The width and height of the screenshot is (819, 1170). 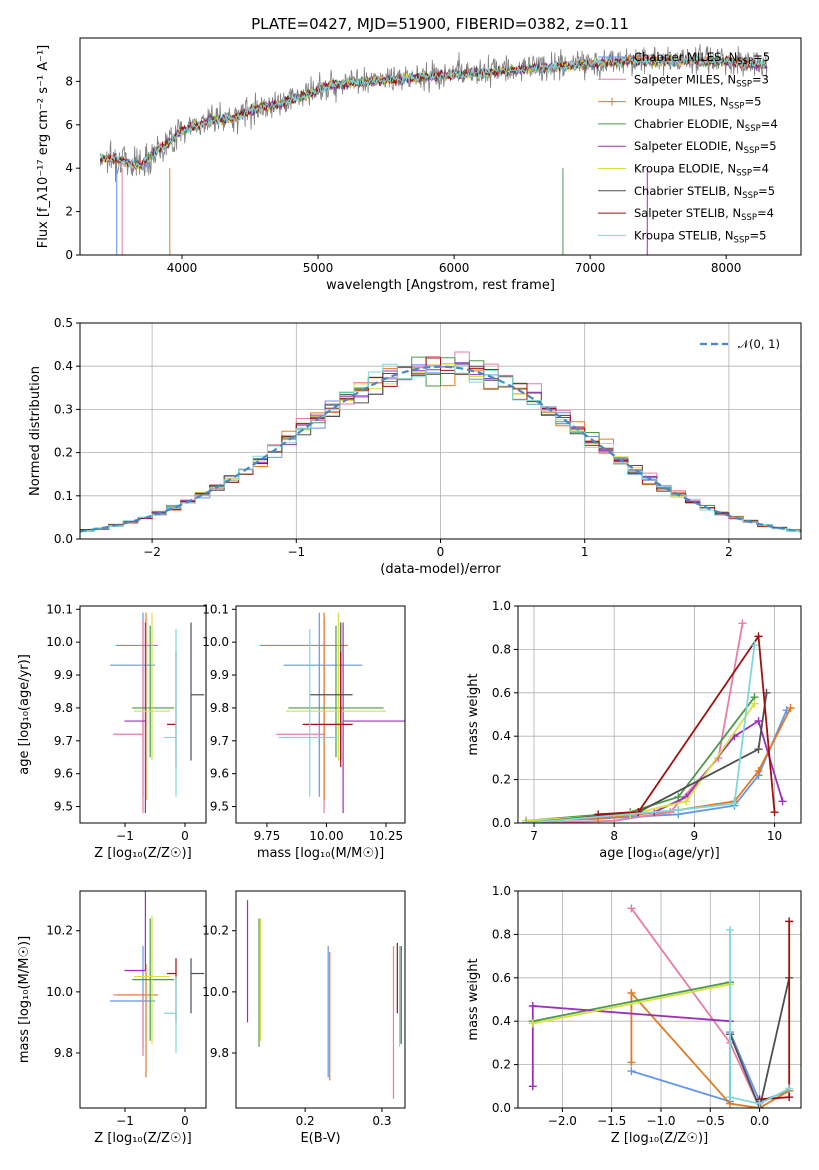 What do you see at coordinates (611, 1121) in the screenshot?
I see `x-tick-label: −1.5` at bounding box center [611, 1121].